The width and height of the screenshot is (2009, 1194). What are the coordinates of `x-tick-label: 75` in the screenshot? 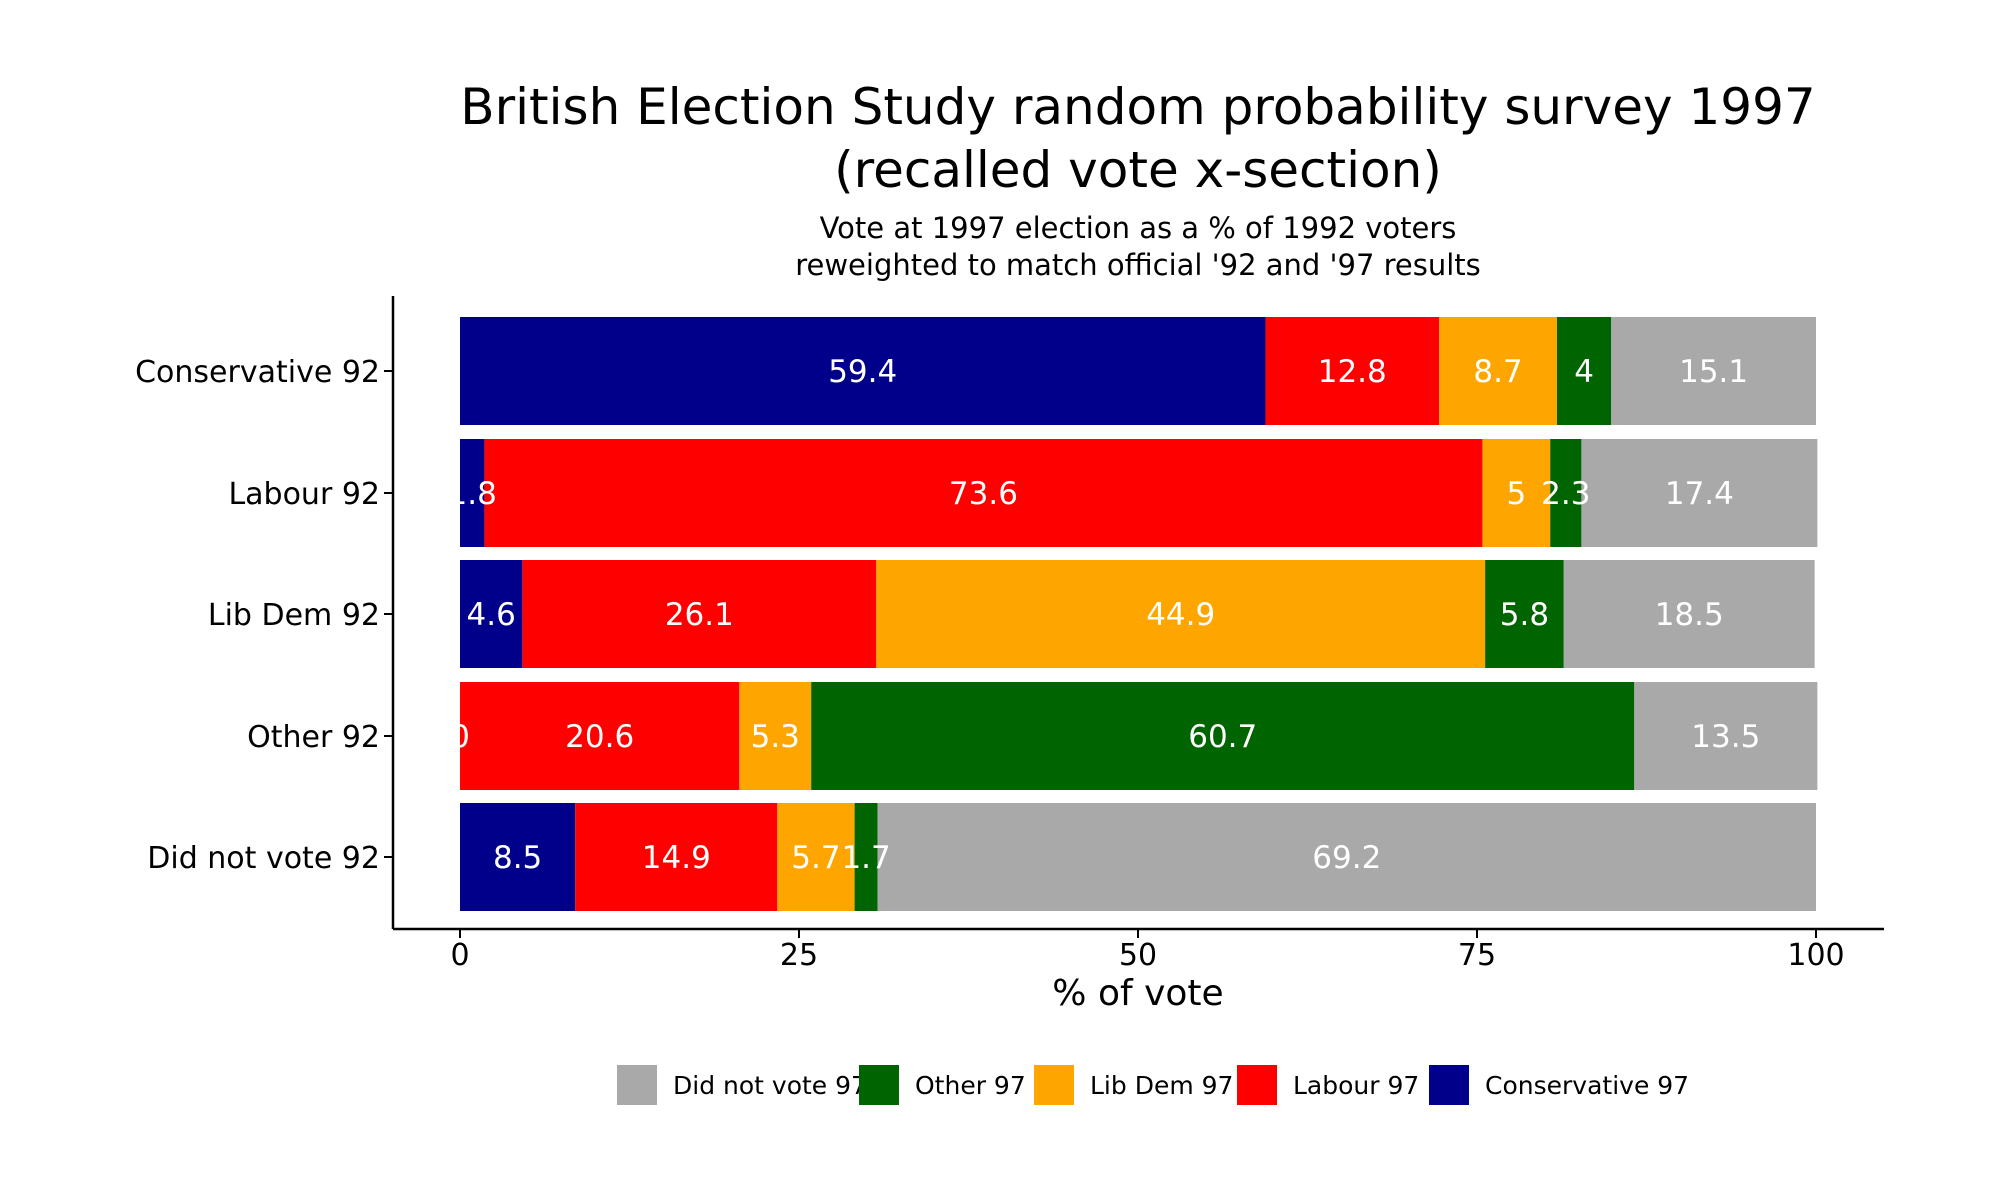 It's located at (1477, 955).